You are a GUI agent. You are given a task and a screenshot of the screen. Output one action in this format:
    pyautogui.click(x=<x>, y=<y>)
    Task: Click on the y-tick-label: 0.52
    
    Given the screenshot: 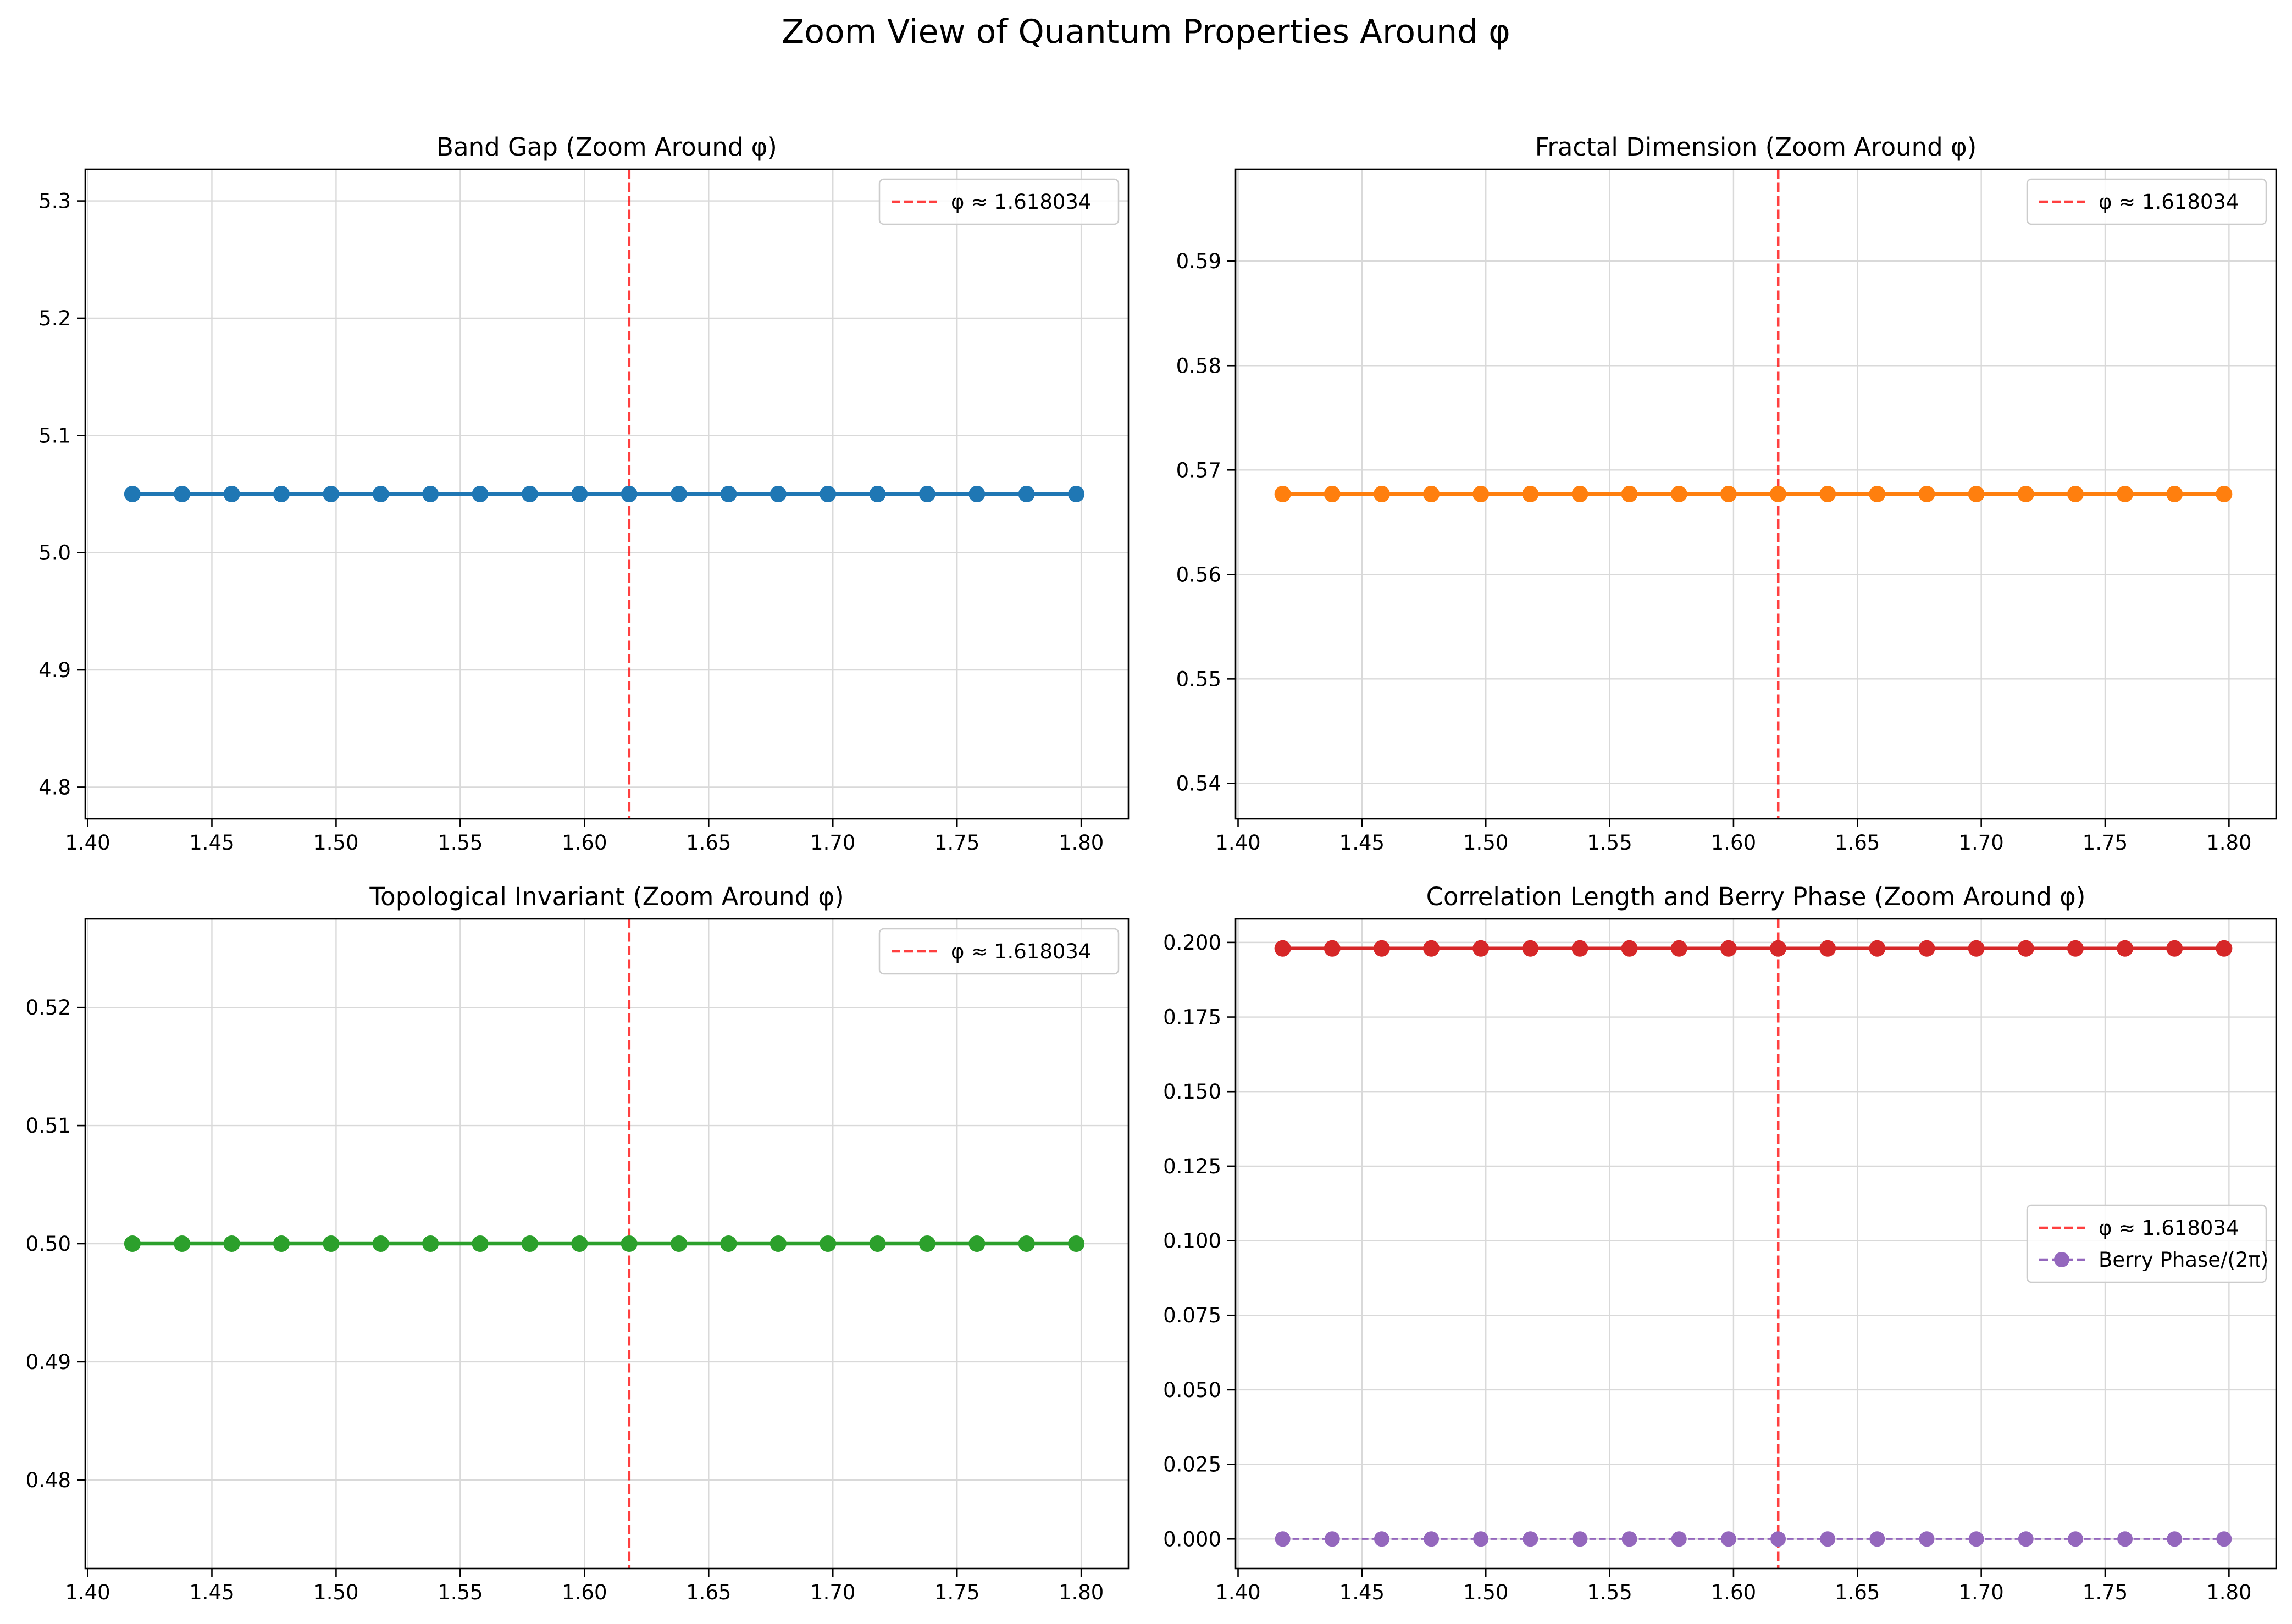 What is the action you would take?
    pyautogui.click(x=48, y=1007)
    